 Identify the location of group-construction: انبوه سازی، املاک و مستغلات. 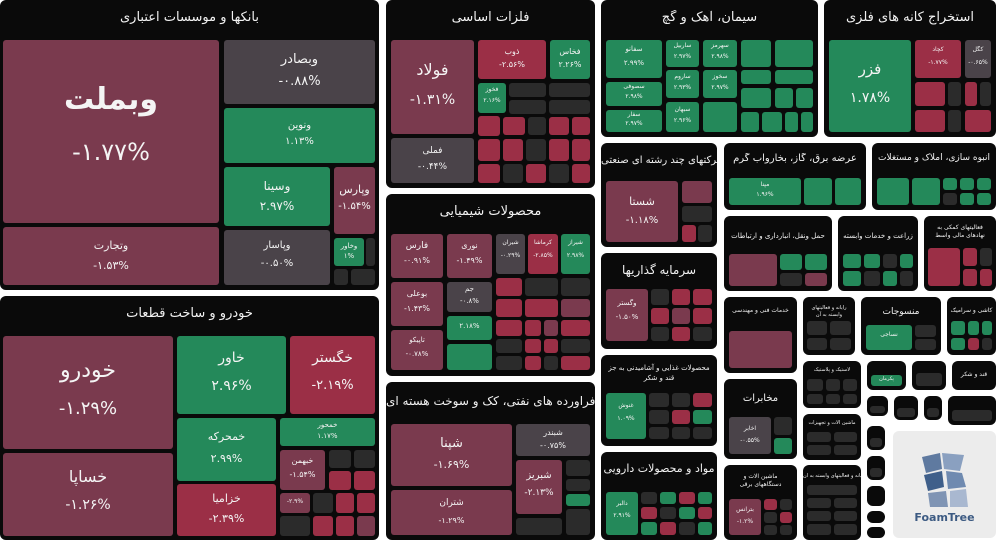
(934, 176).